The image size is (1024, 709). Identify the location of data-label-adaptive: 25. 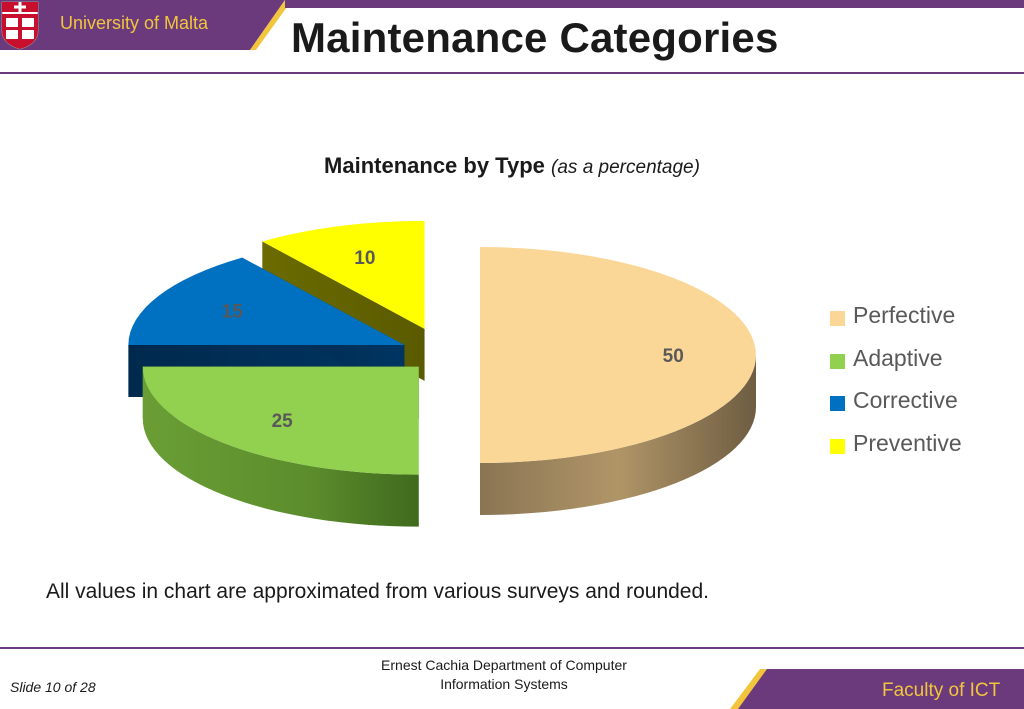
(283, 421).